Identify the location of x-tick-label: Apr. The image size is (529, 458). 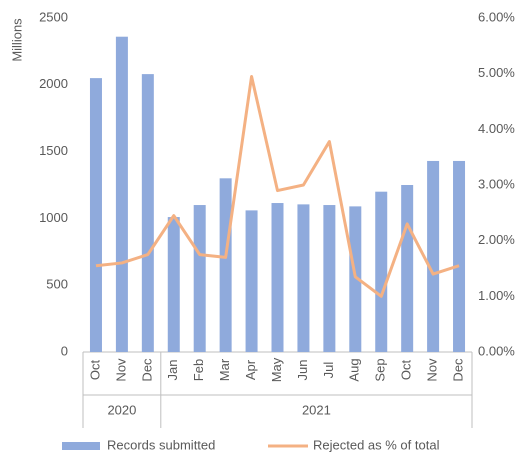
(250, 369).